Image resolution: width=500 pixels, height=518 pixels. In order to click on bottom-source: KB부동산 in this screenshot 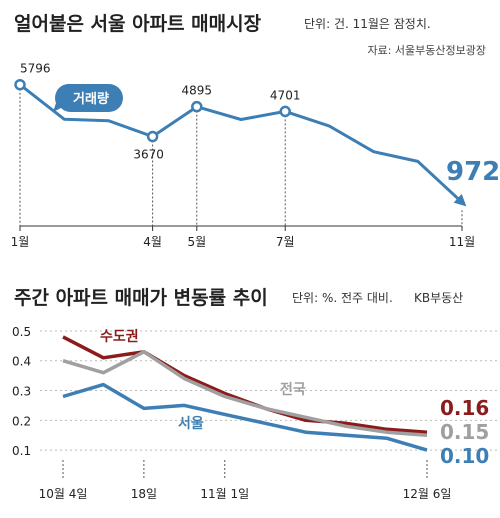, I will do `click(438, 298)`.